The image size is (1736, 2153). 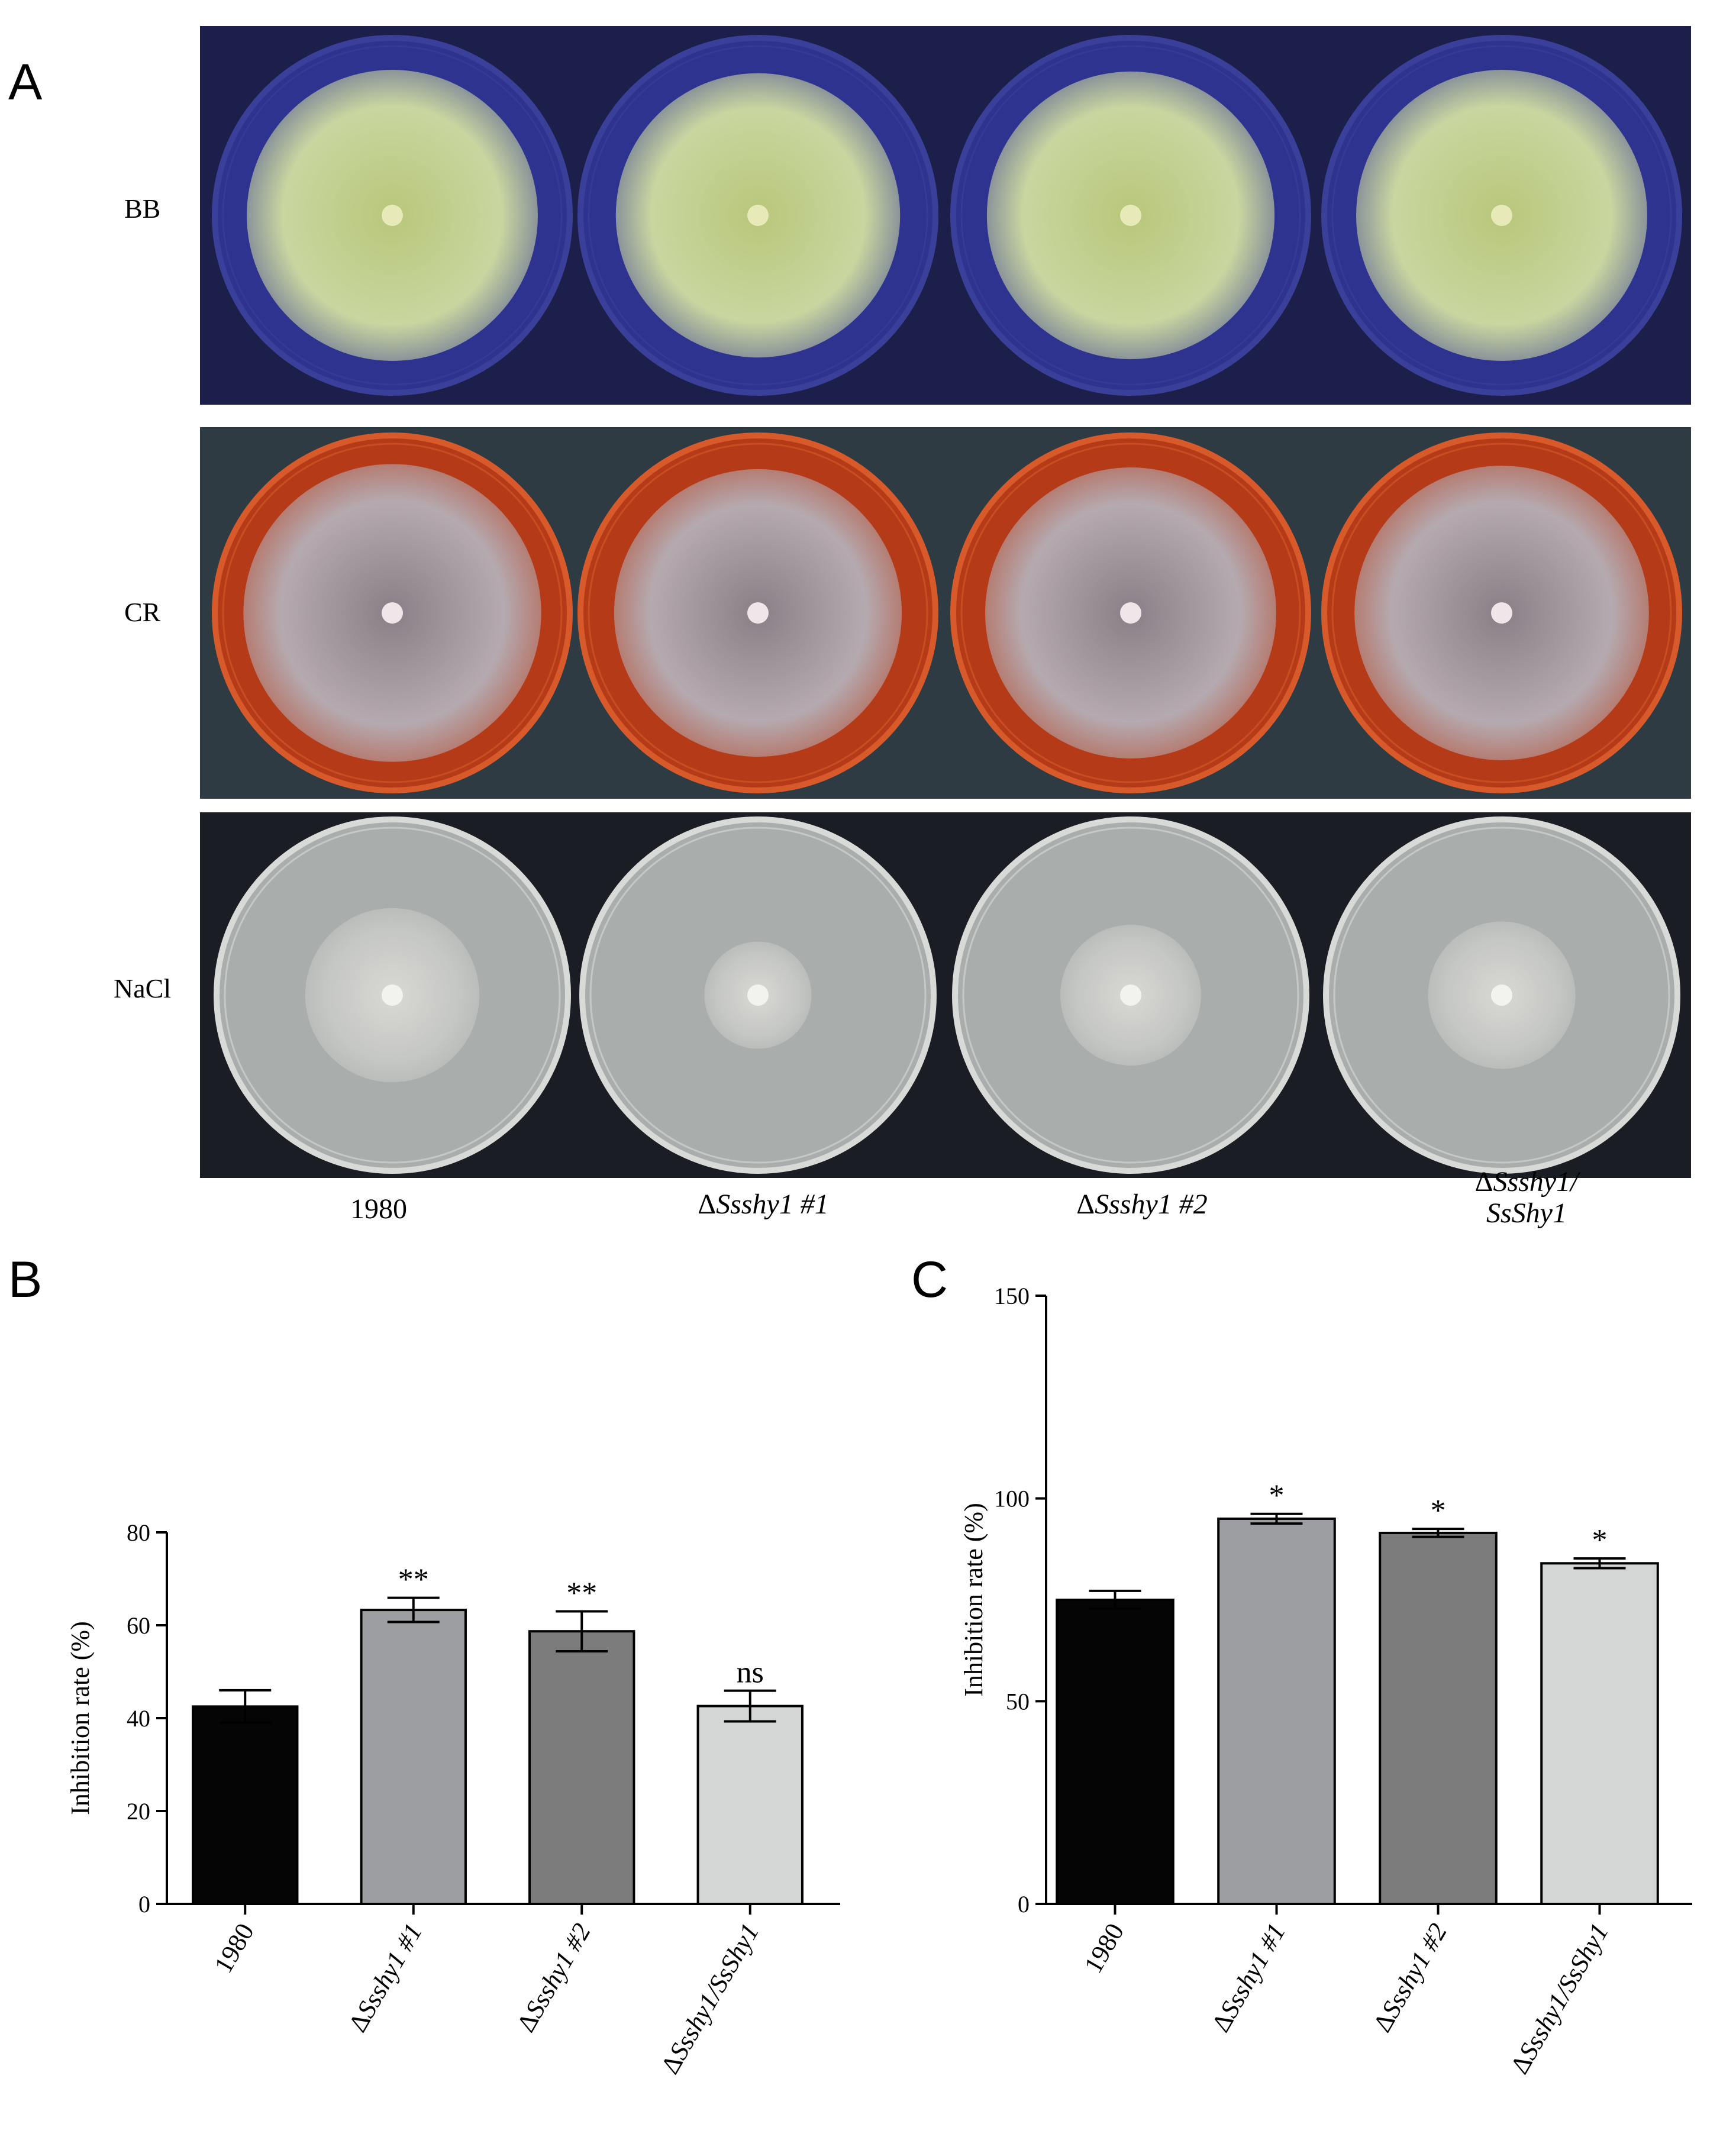 What do you see at coordinates (945, 613) in the screenshot?
I see `plate-row-cr` at bounding box center [945, 613].